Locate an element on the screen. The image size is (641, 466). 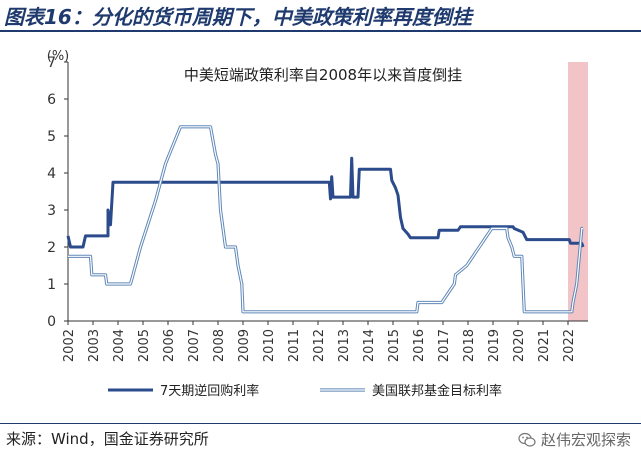
figure-title: 图表16：分化的货币周期下，中美政策利率再度倒挂 is located at coordinates (238, 17).